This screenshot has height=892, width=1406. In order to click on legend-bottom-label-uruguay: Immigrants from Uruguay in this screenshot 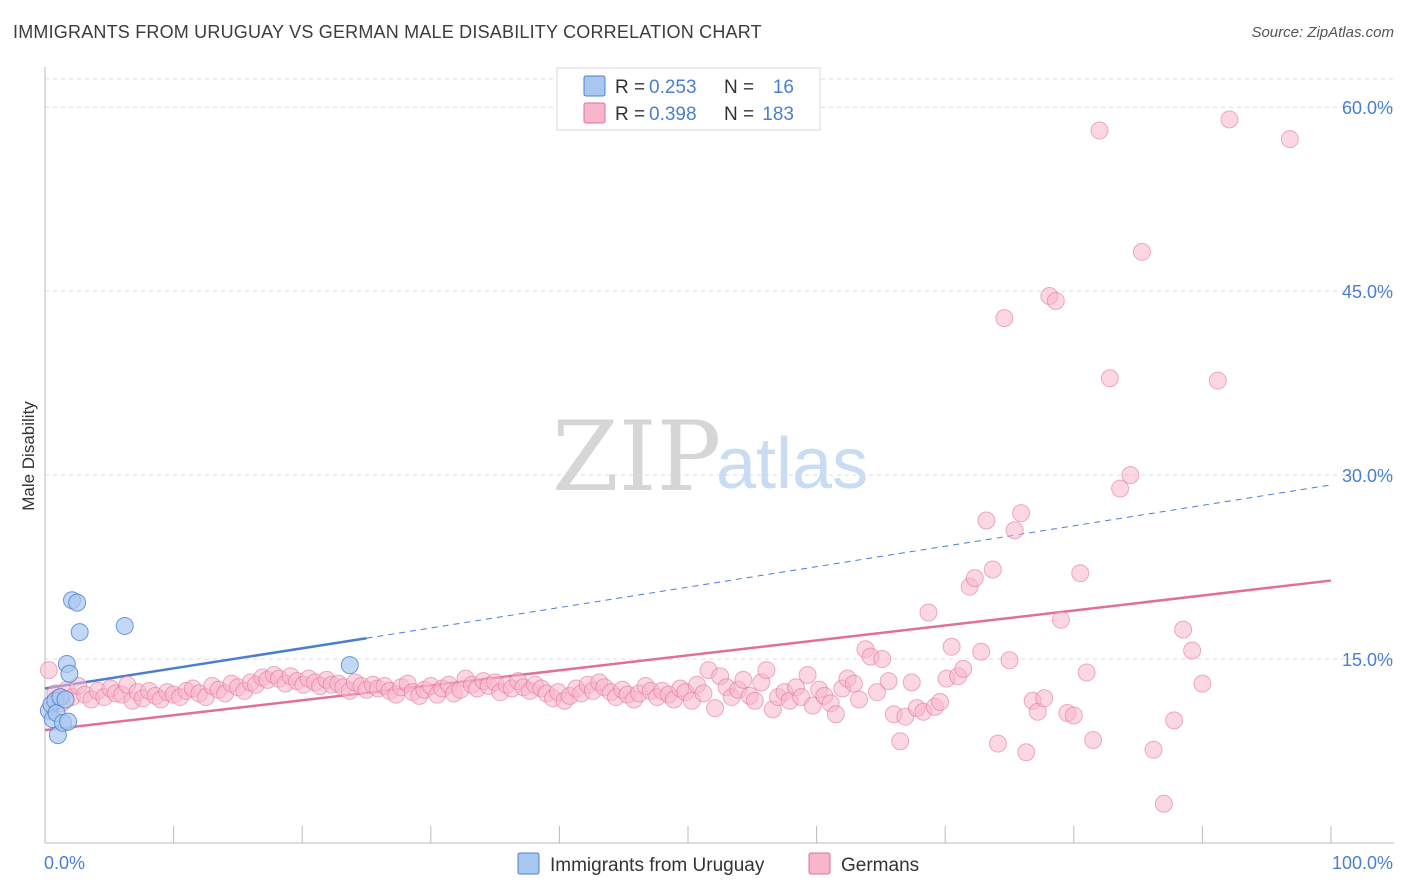, I will do `click(657, 865)`.